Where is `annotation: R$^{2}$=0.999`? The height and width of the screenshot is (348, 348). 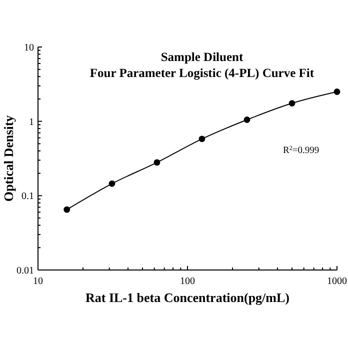
annotation: R$^{2}$=0.999 is located at coordinates (301, 150).